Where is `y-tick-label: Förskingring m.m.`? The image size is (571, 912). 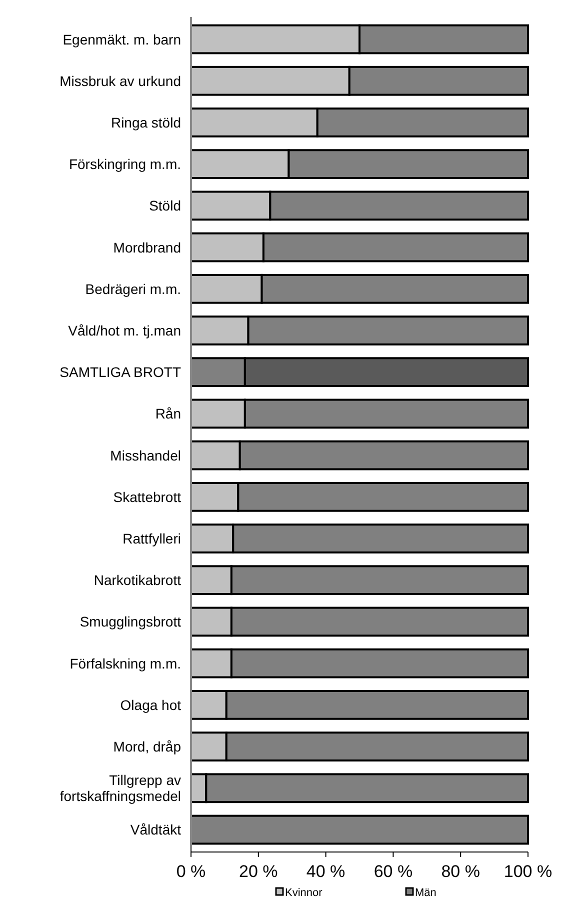
y-tick-label: Förskingring m.m. is located at coordinates (124, 164).